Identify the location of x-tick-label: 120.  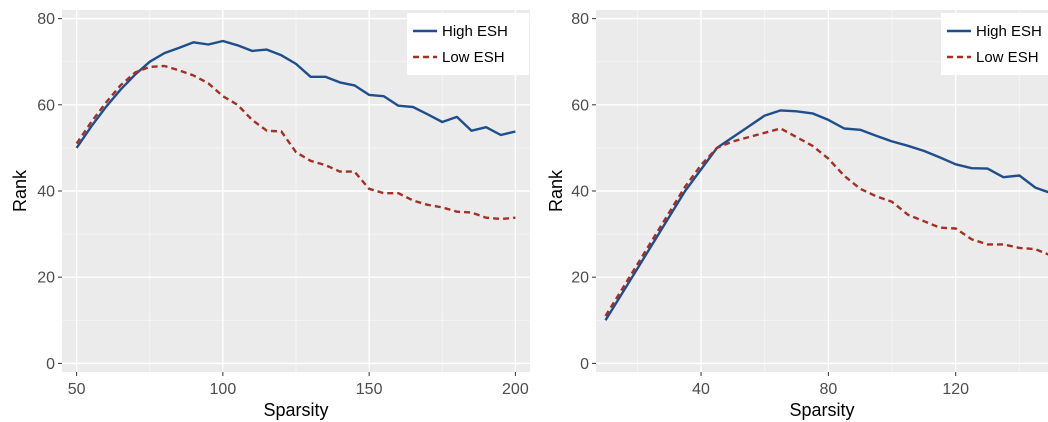
(955, 389).